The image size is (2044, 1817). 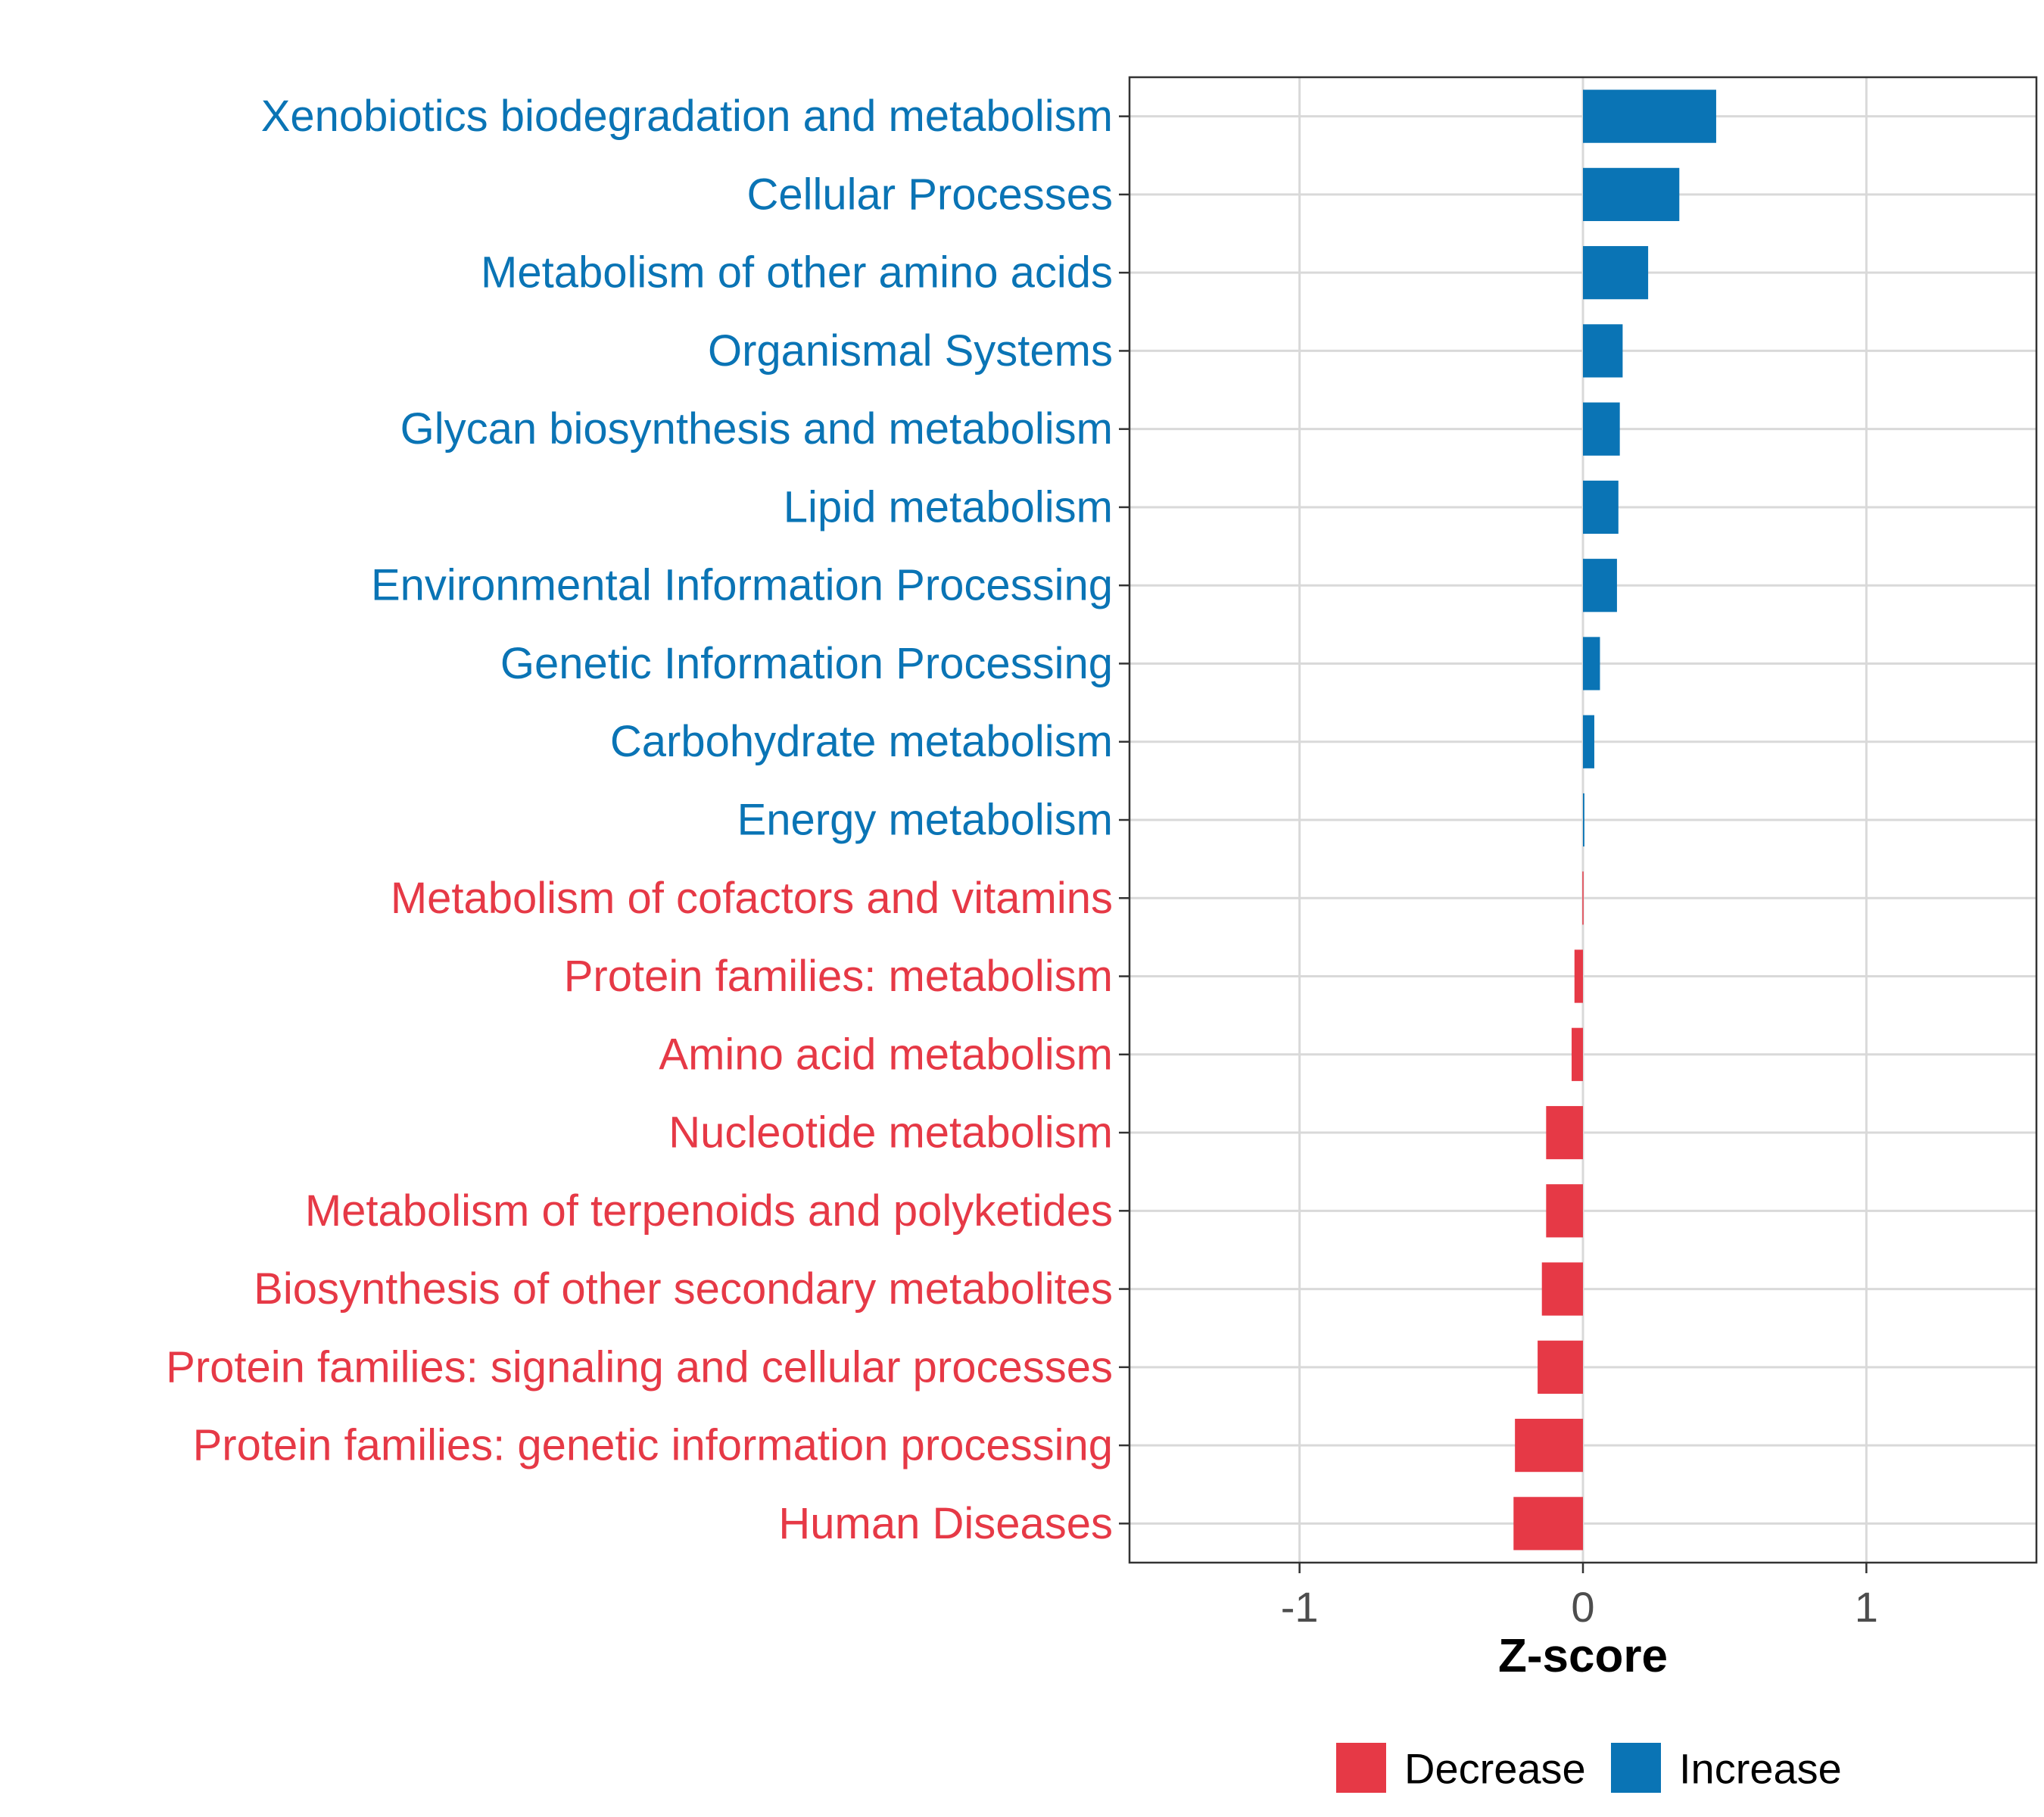 What do you see at coordinates (742, 585) in the screenshot?
I see `y-tick-label-6: Environmental Information Processing` at bounding box center [742, 585].